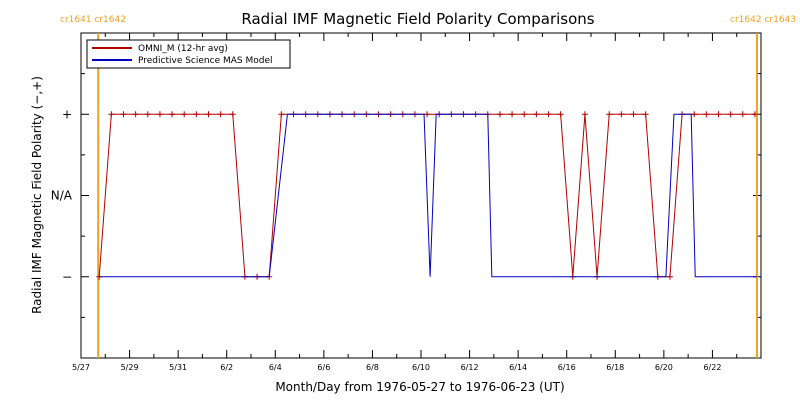 The width and height of the screenshot is (800, 400). What do you see at coordinates (275, 367) in the screenshot?
I see `x-tick-label: 6/4` at bounding box center [275, 367].